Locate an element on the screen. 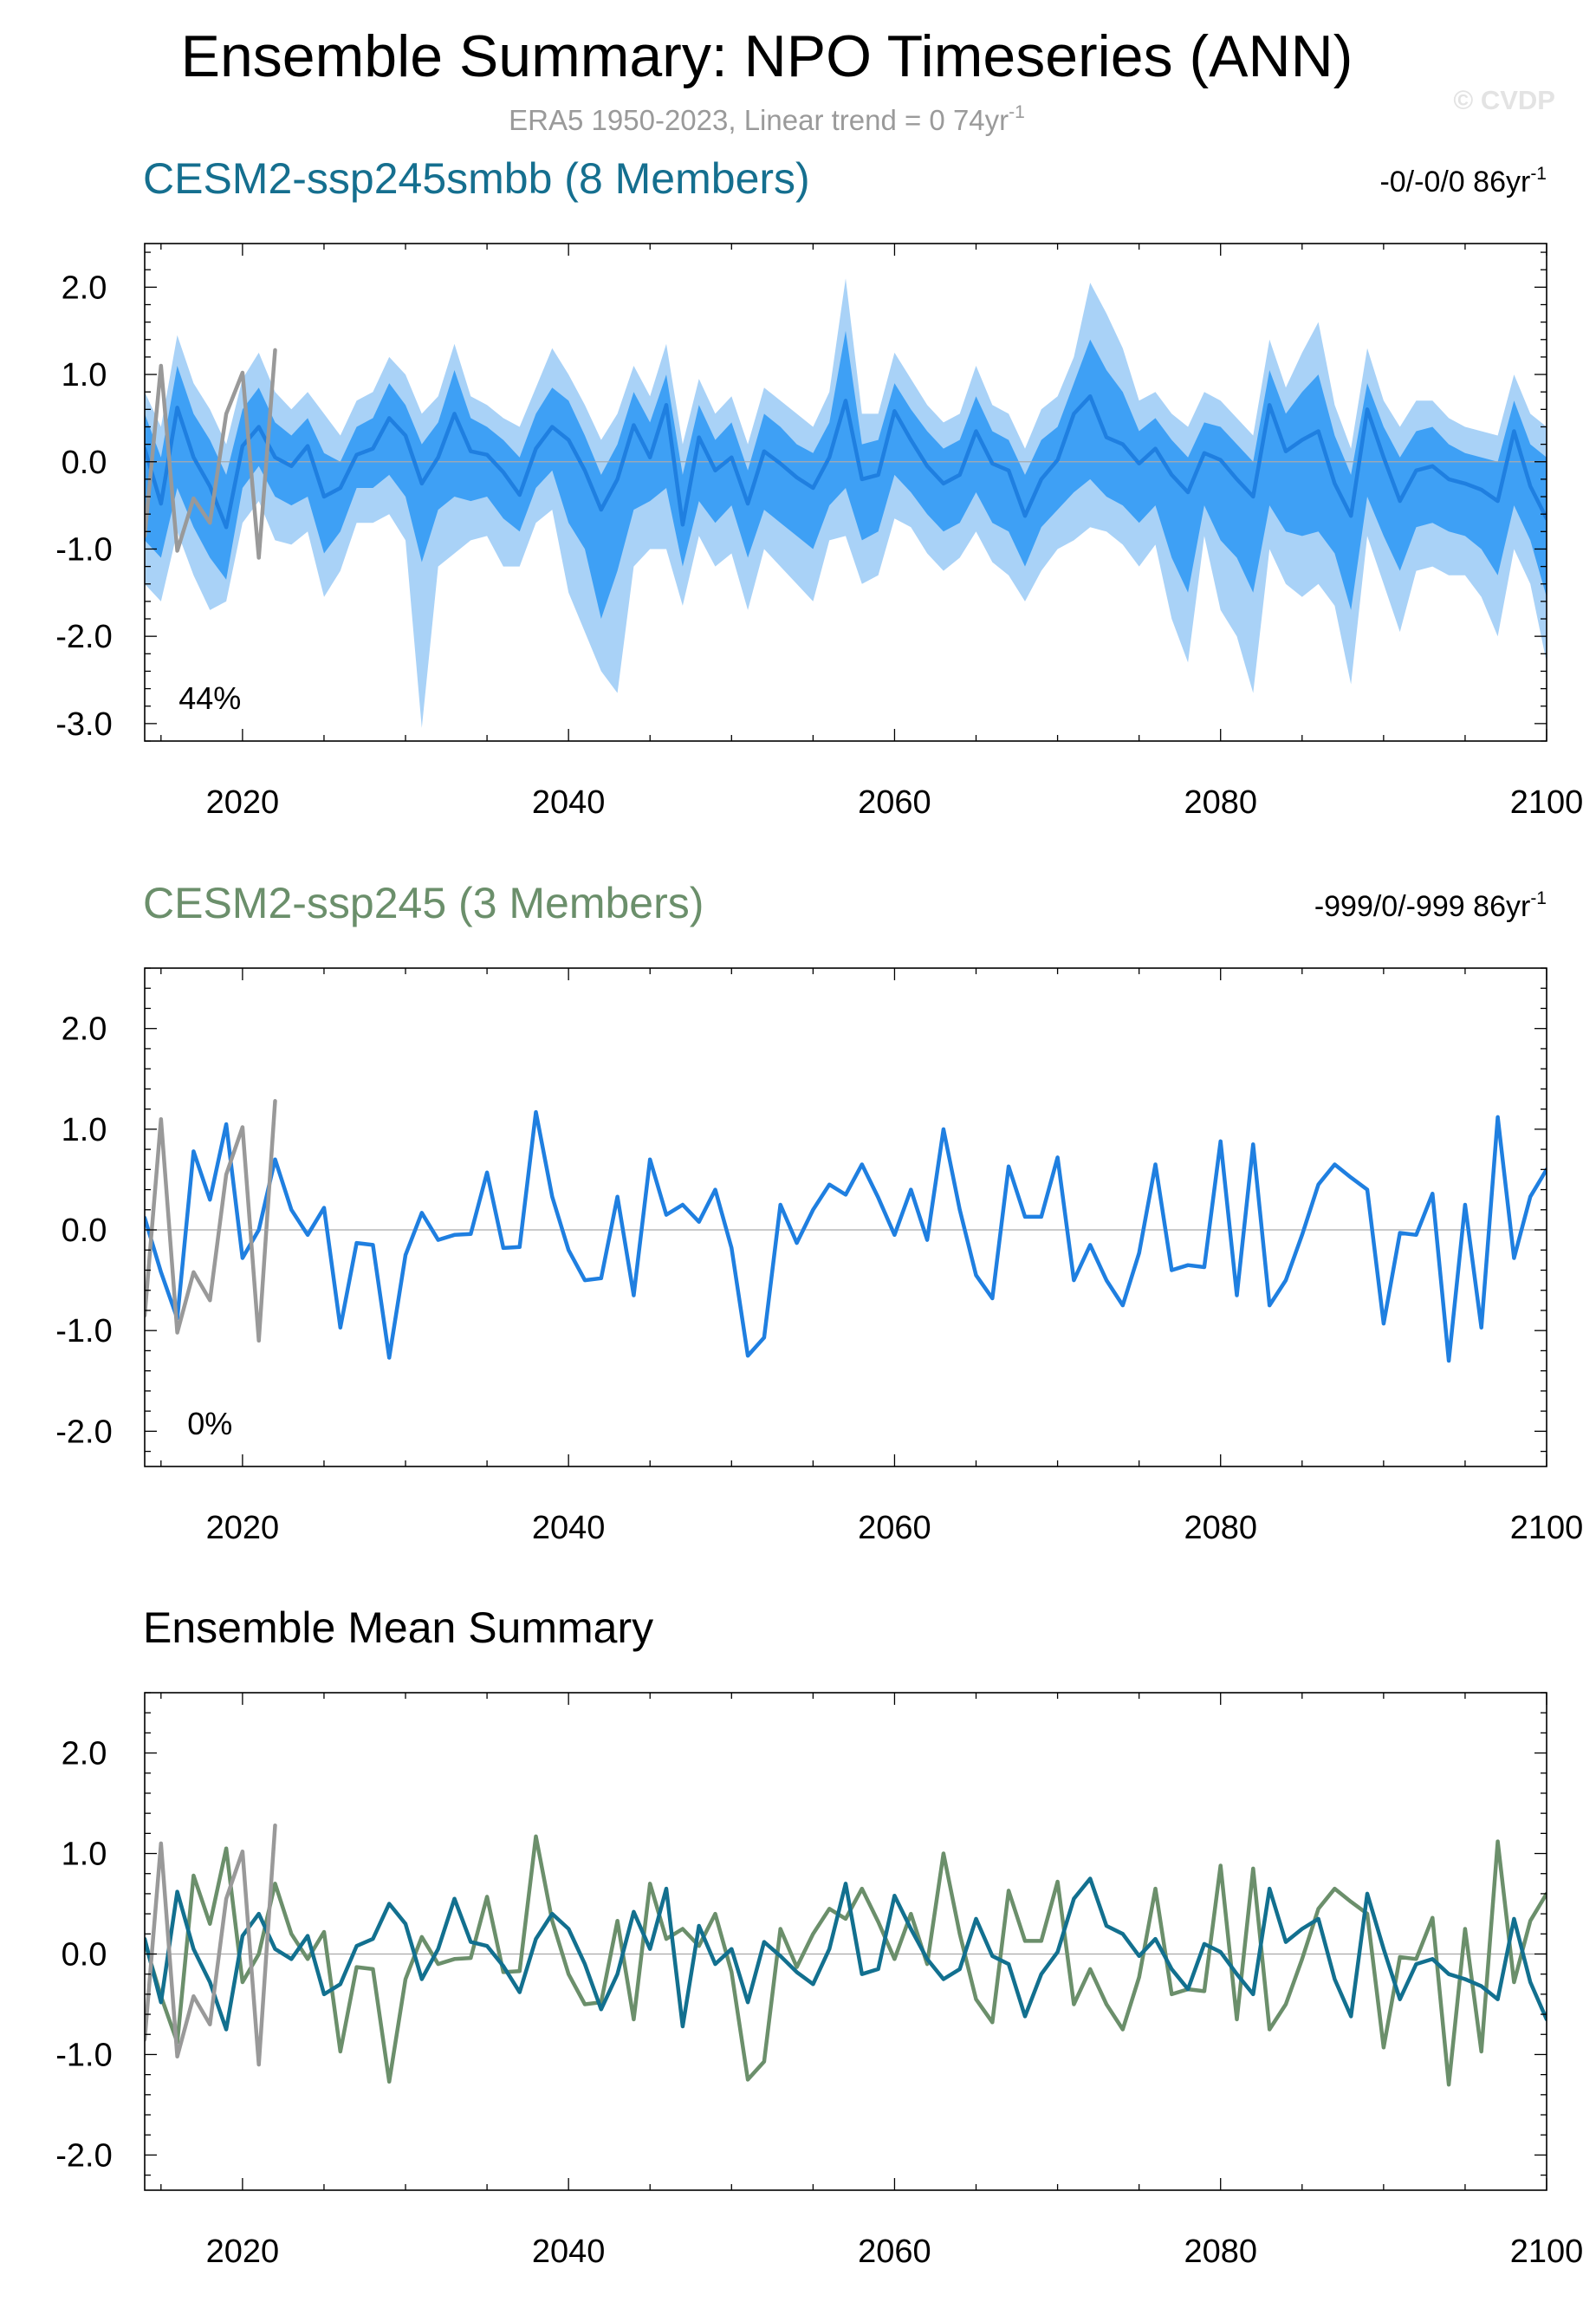 Image resolution: width=1596 pixels, height=2315 pixels. subtitle-text: ERA5 1950-2023, Linear trend = 0 74yr is located at coordinates (759, 120).